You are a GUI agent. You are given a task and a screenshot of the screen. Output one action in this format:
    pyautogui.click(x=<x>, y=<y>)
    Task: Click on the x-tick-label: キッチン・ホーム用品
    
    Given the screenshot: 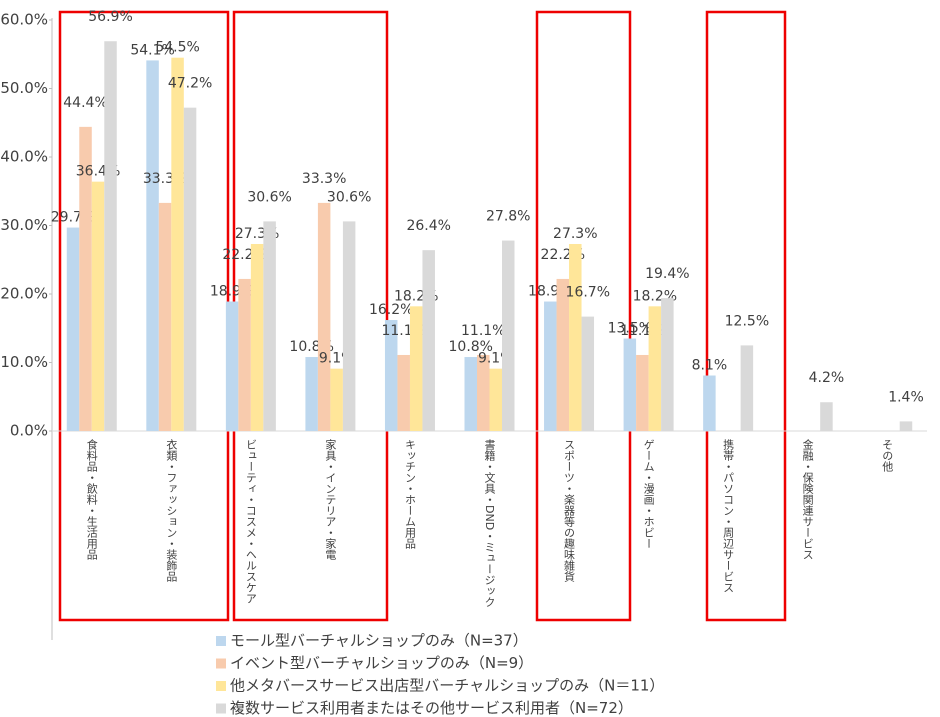 What is the action you would take?
    pyautogui.click(x=409, y=494)
    